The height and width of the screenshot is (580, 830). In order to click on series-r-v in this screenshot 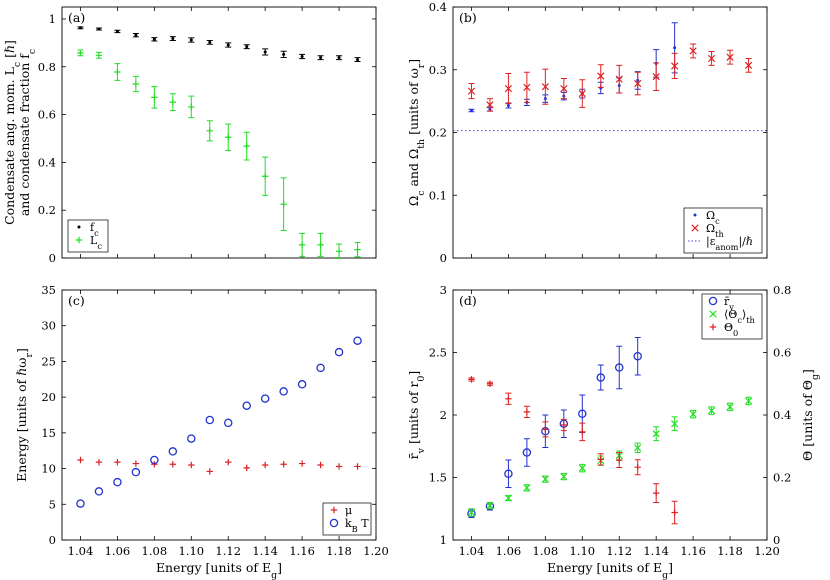, I will do `click(554, 427)`.